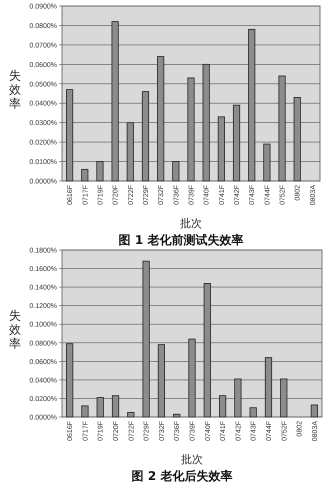 This screenshot has width=330, height=486. I want to click on text: 图 1 老化前测试失效率, so click(181, 240).